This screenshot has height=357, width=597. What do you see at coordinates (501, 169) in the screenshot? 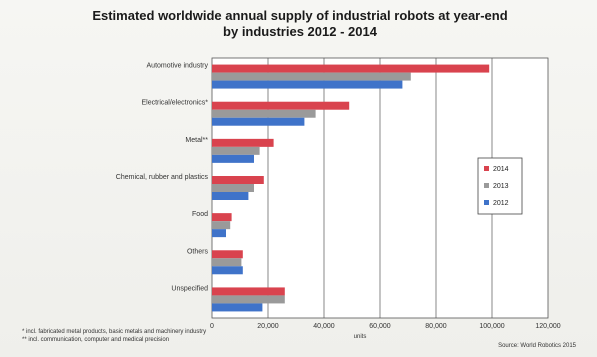
I see `legend-label: 2014` at bounding box center [501, 169].